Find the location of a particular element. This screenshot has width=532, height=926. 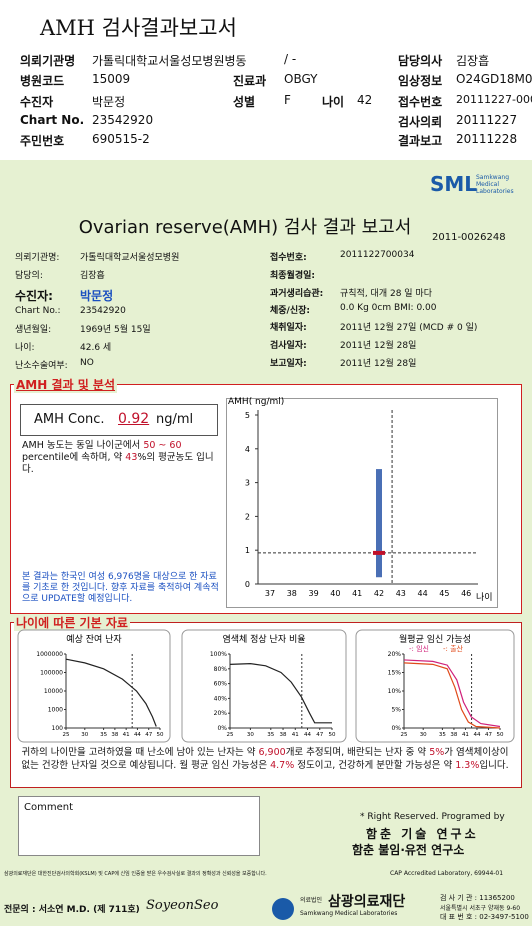

y-tick-label: 5% is located at coordinates (396, 710).